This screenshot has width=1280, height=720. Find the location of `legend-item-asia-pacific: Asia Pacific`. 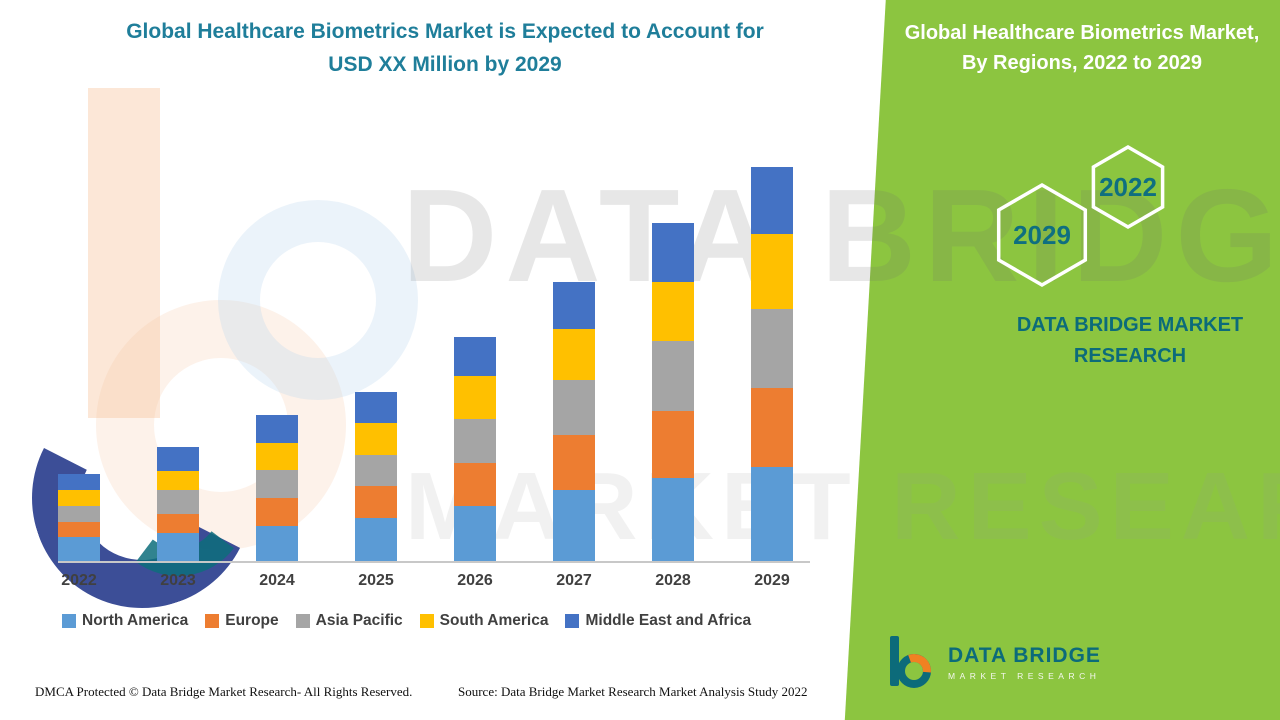

legend-item-asia-pacific: Asia Pacific is located at coordinates (349, 621).